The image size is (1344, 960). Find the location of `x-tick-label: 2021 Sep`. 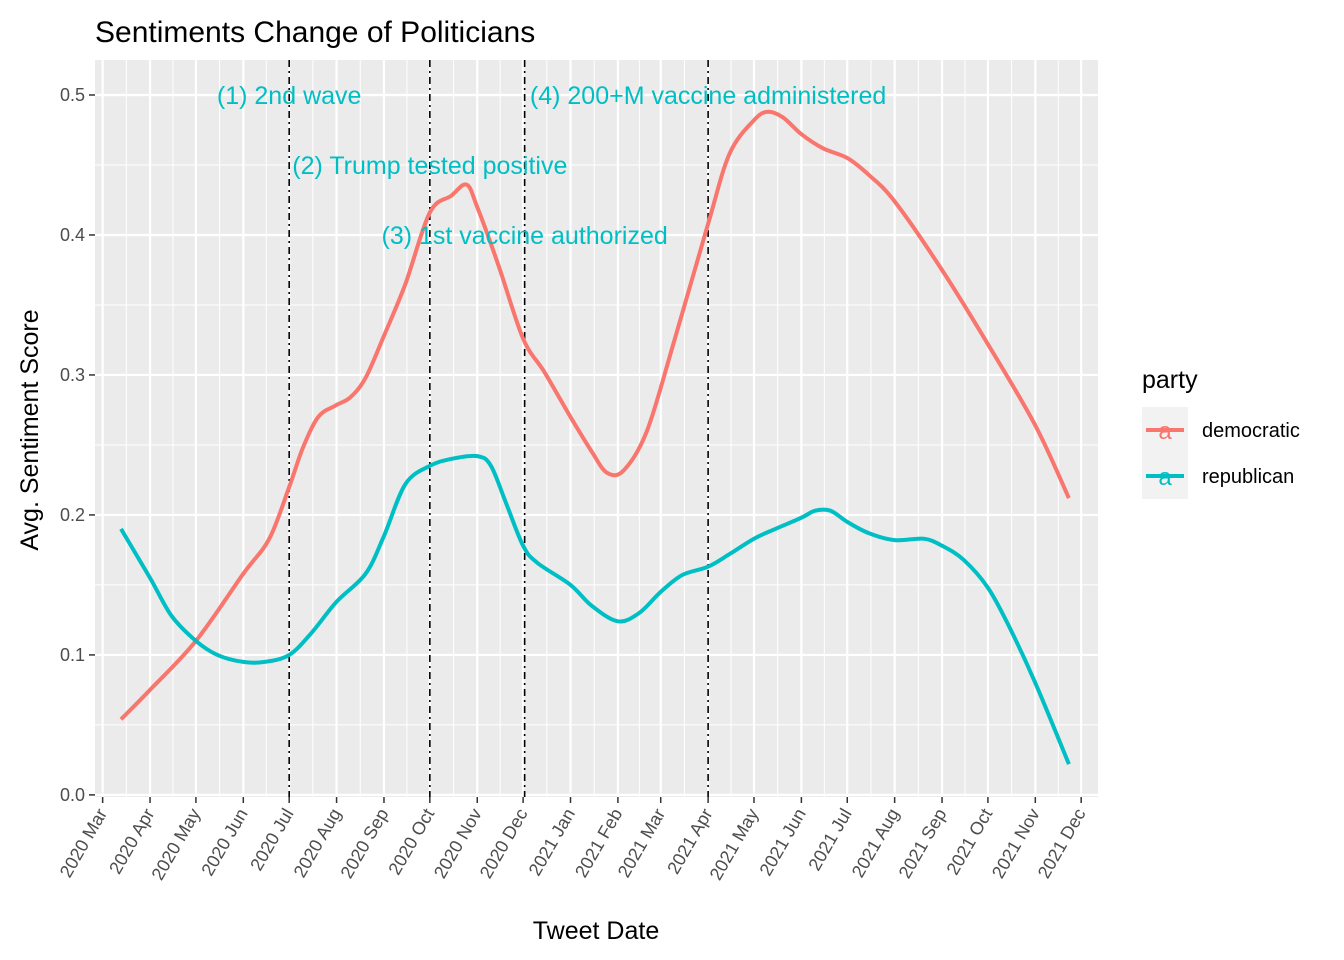

x-tick-label: 2021 Sep is located at coordinates (923, 843).